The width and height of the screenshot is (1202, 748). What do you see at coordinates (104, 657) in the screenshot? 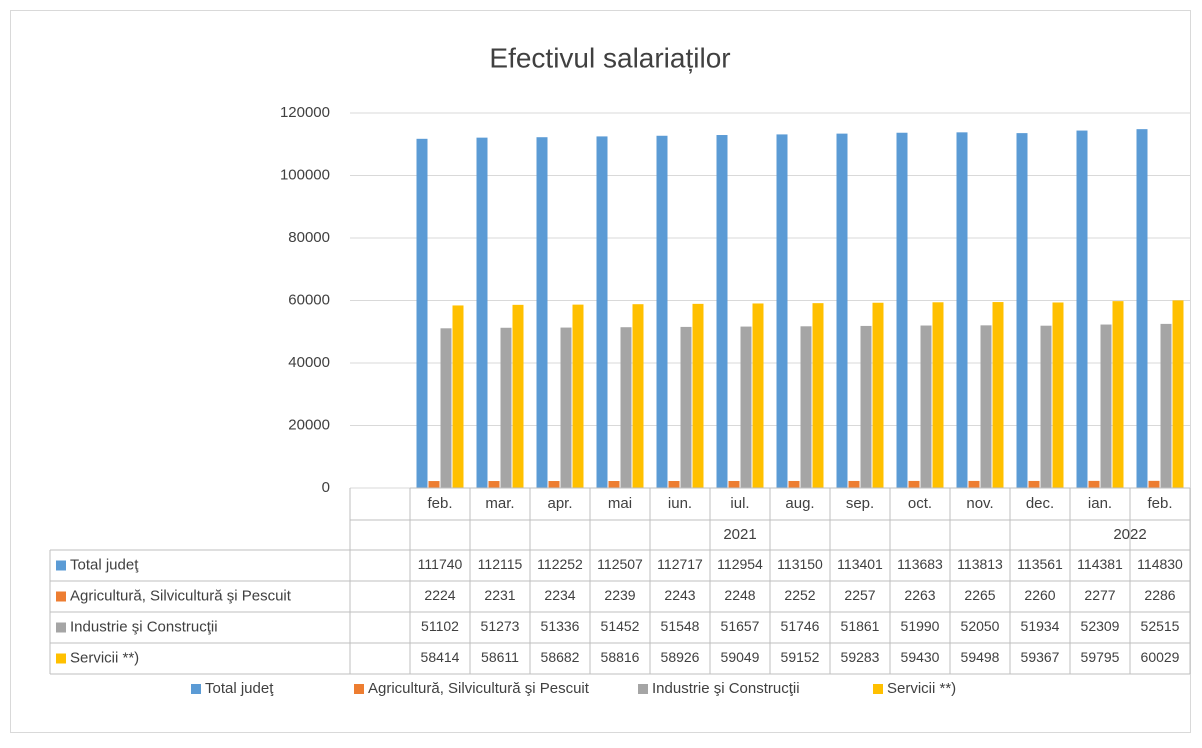
I see `table-row-label: Servicii **)` at bounding box center [104, 657].